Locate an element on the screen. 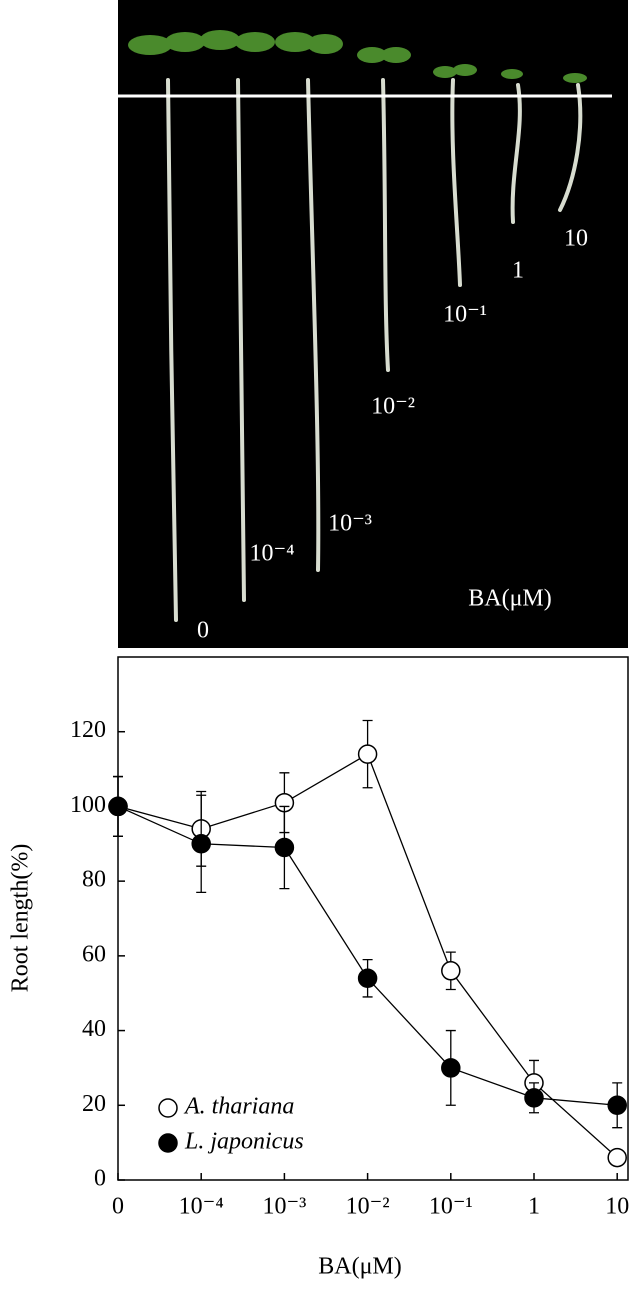  x-axis-label: BA(μM) is located at coordinates (360, 1267).